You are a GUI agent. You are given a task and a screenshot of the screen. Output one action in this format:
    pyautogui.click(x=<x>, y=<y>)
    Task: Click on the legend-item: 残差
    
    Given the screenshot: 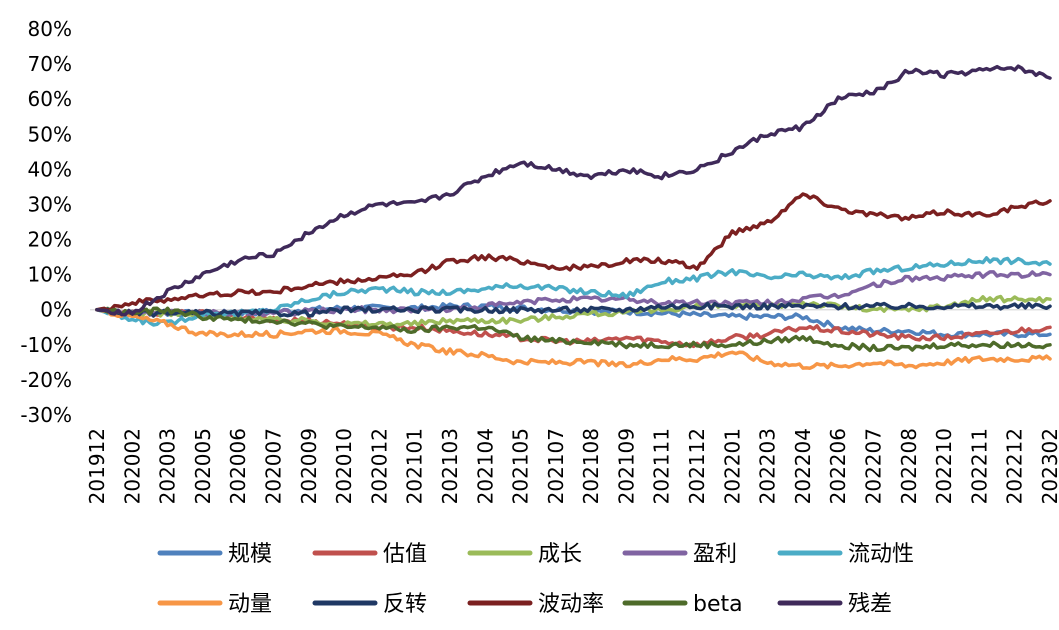 What is the action you would take?
    pyautogui.click(x=834, y=604)
    